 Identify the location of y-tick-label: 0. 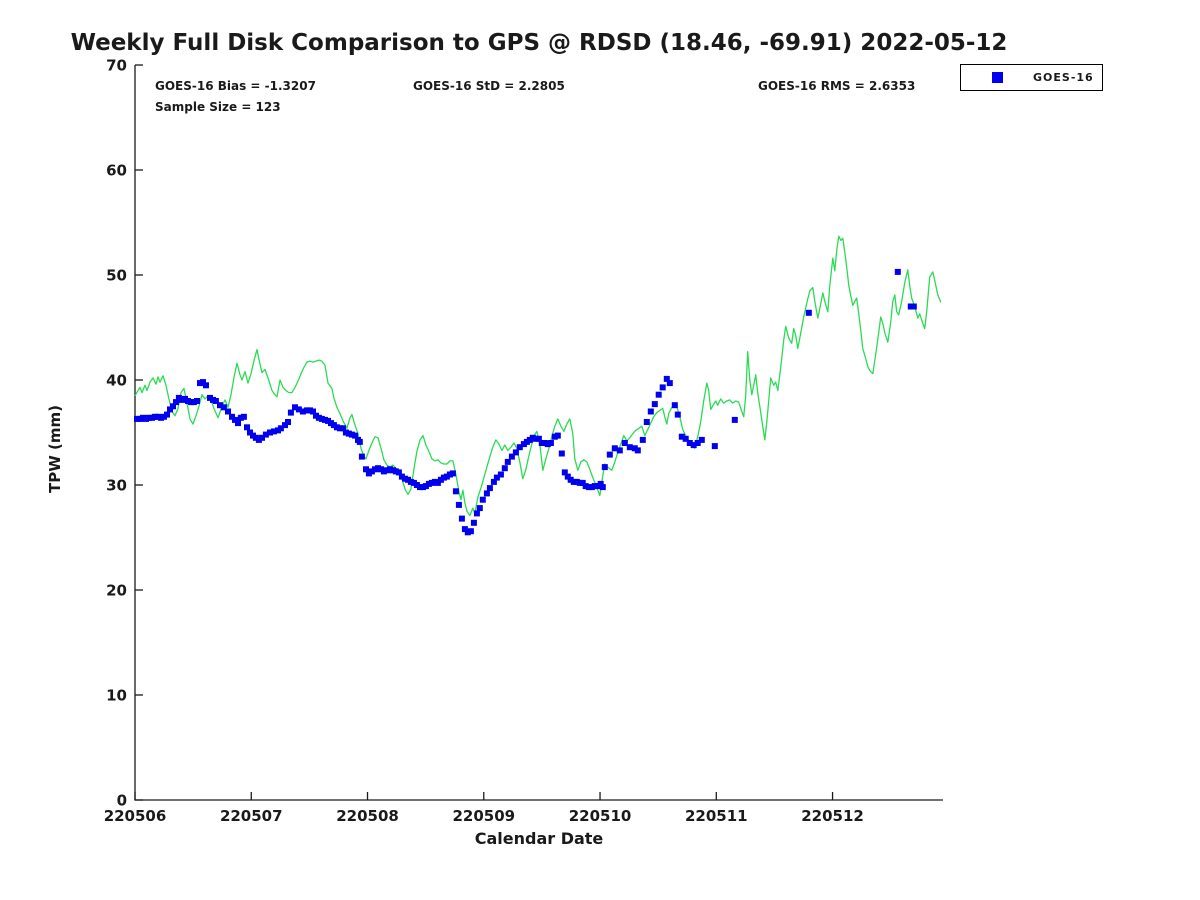
(122, 801).